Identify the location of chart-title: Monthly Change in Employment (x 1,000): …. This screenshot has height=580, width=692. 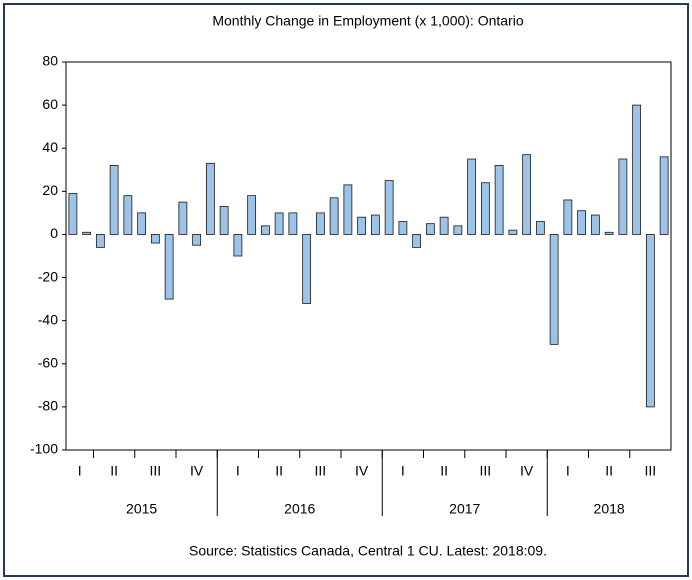
(367, 21).